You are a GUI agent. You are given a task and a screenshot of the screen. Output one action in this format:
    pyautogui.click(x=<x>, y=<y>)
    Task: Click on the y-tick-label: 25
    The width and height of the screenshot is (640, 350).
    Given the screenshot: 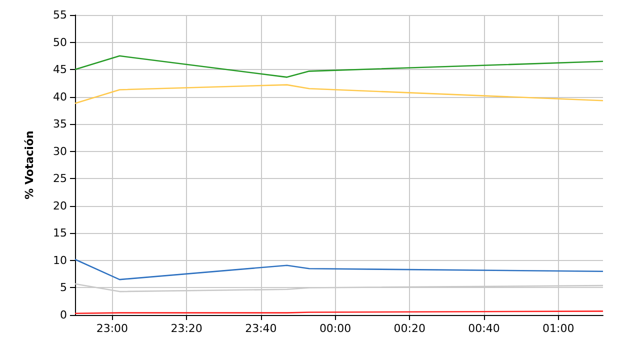 What is the action you would take?
    pyautogui.click(x=60, y=179)
    